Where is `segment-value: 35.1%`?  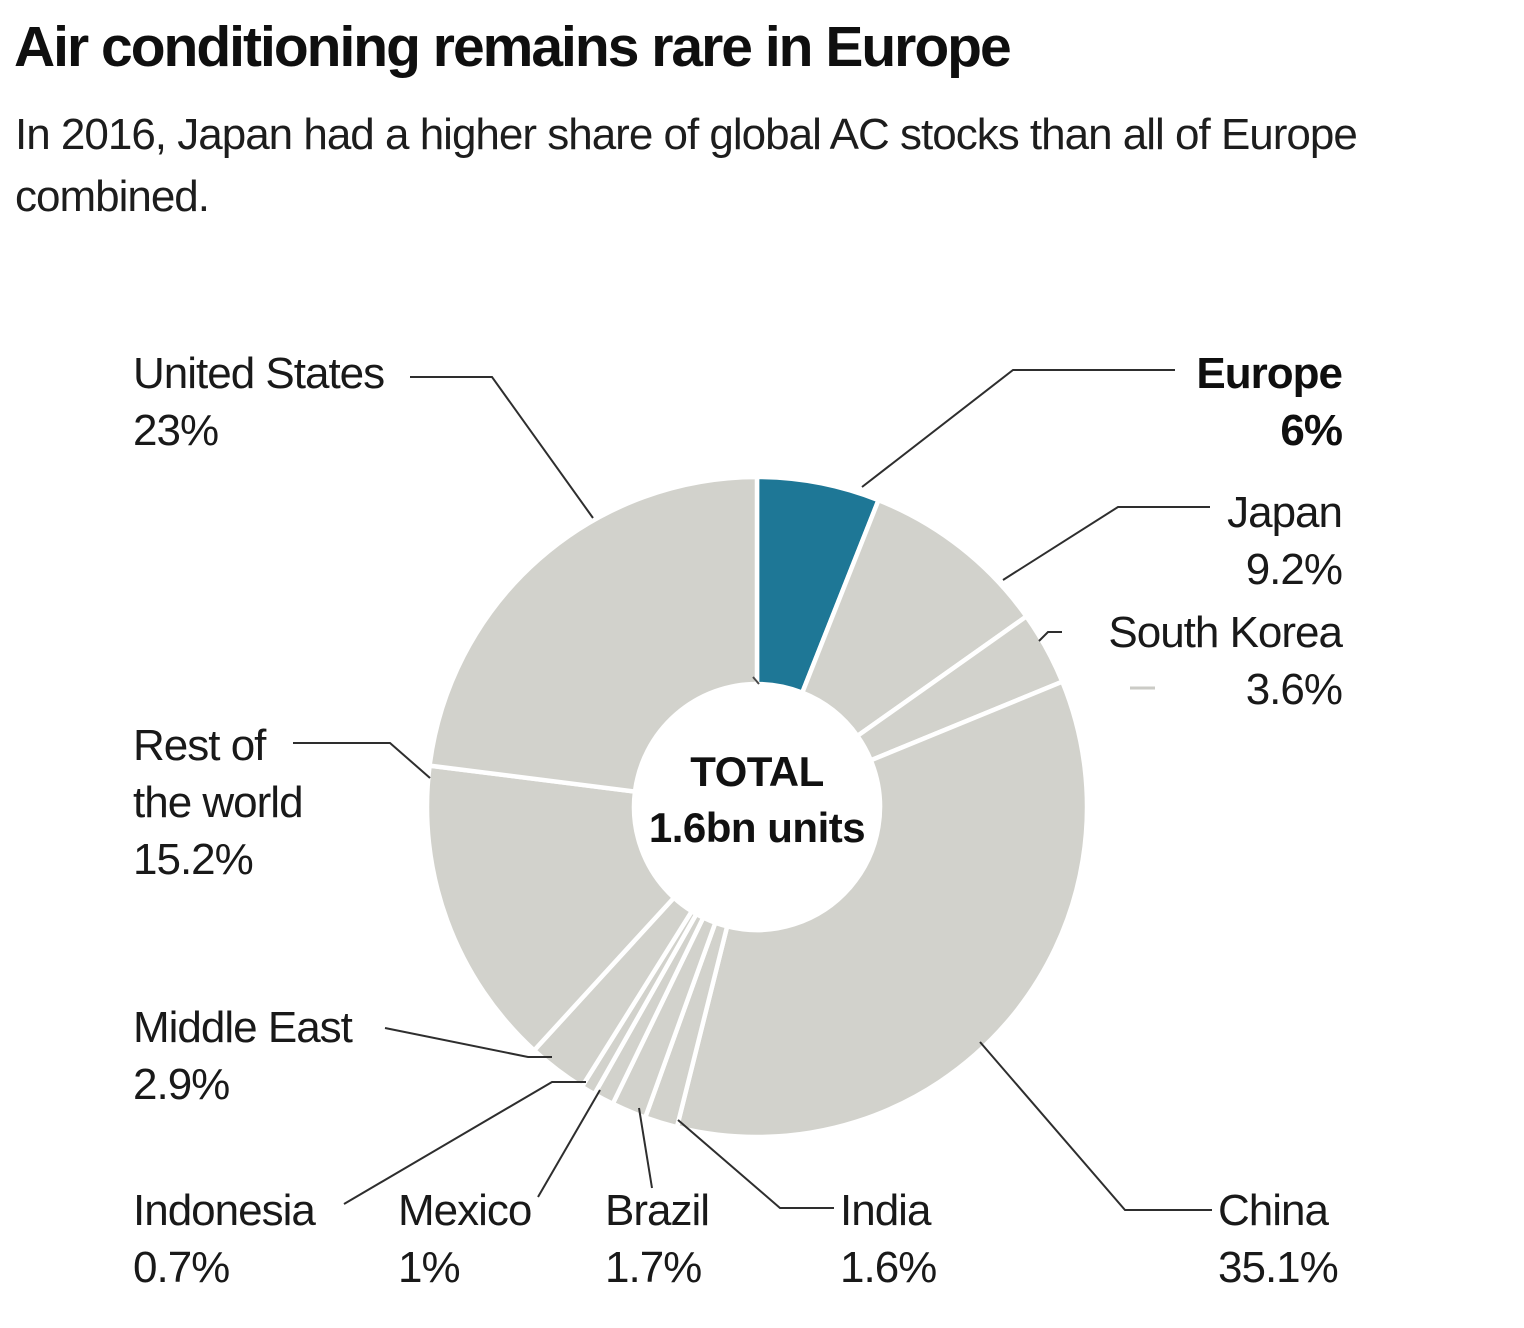
segment-value: 35.1% is located at coordinates (1278, 1267).